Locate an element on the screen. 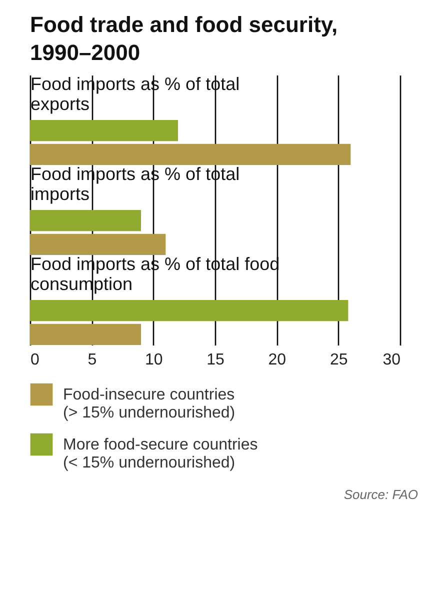 The height and width of the screenshot is (596, 437). x-tick-label: 25 is located at coordinates (339, 360).